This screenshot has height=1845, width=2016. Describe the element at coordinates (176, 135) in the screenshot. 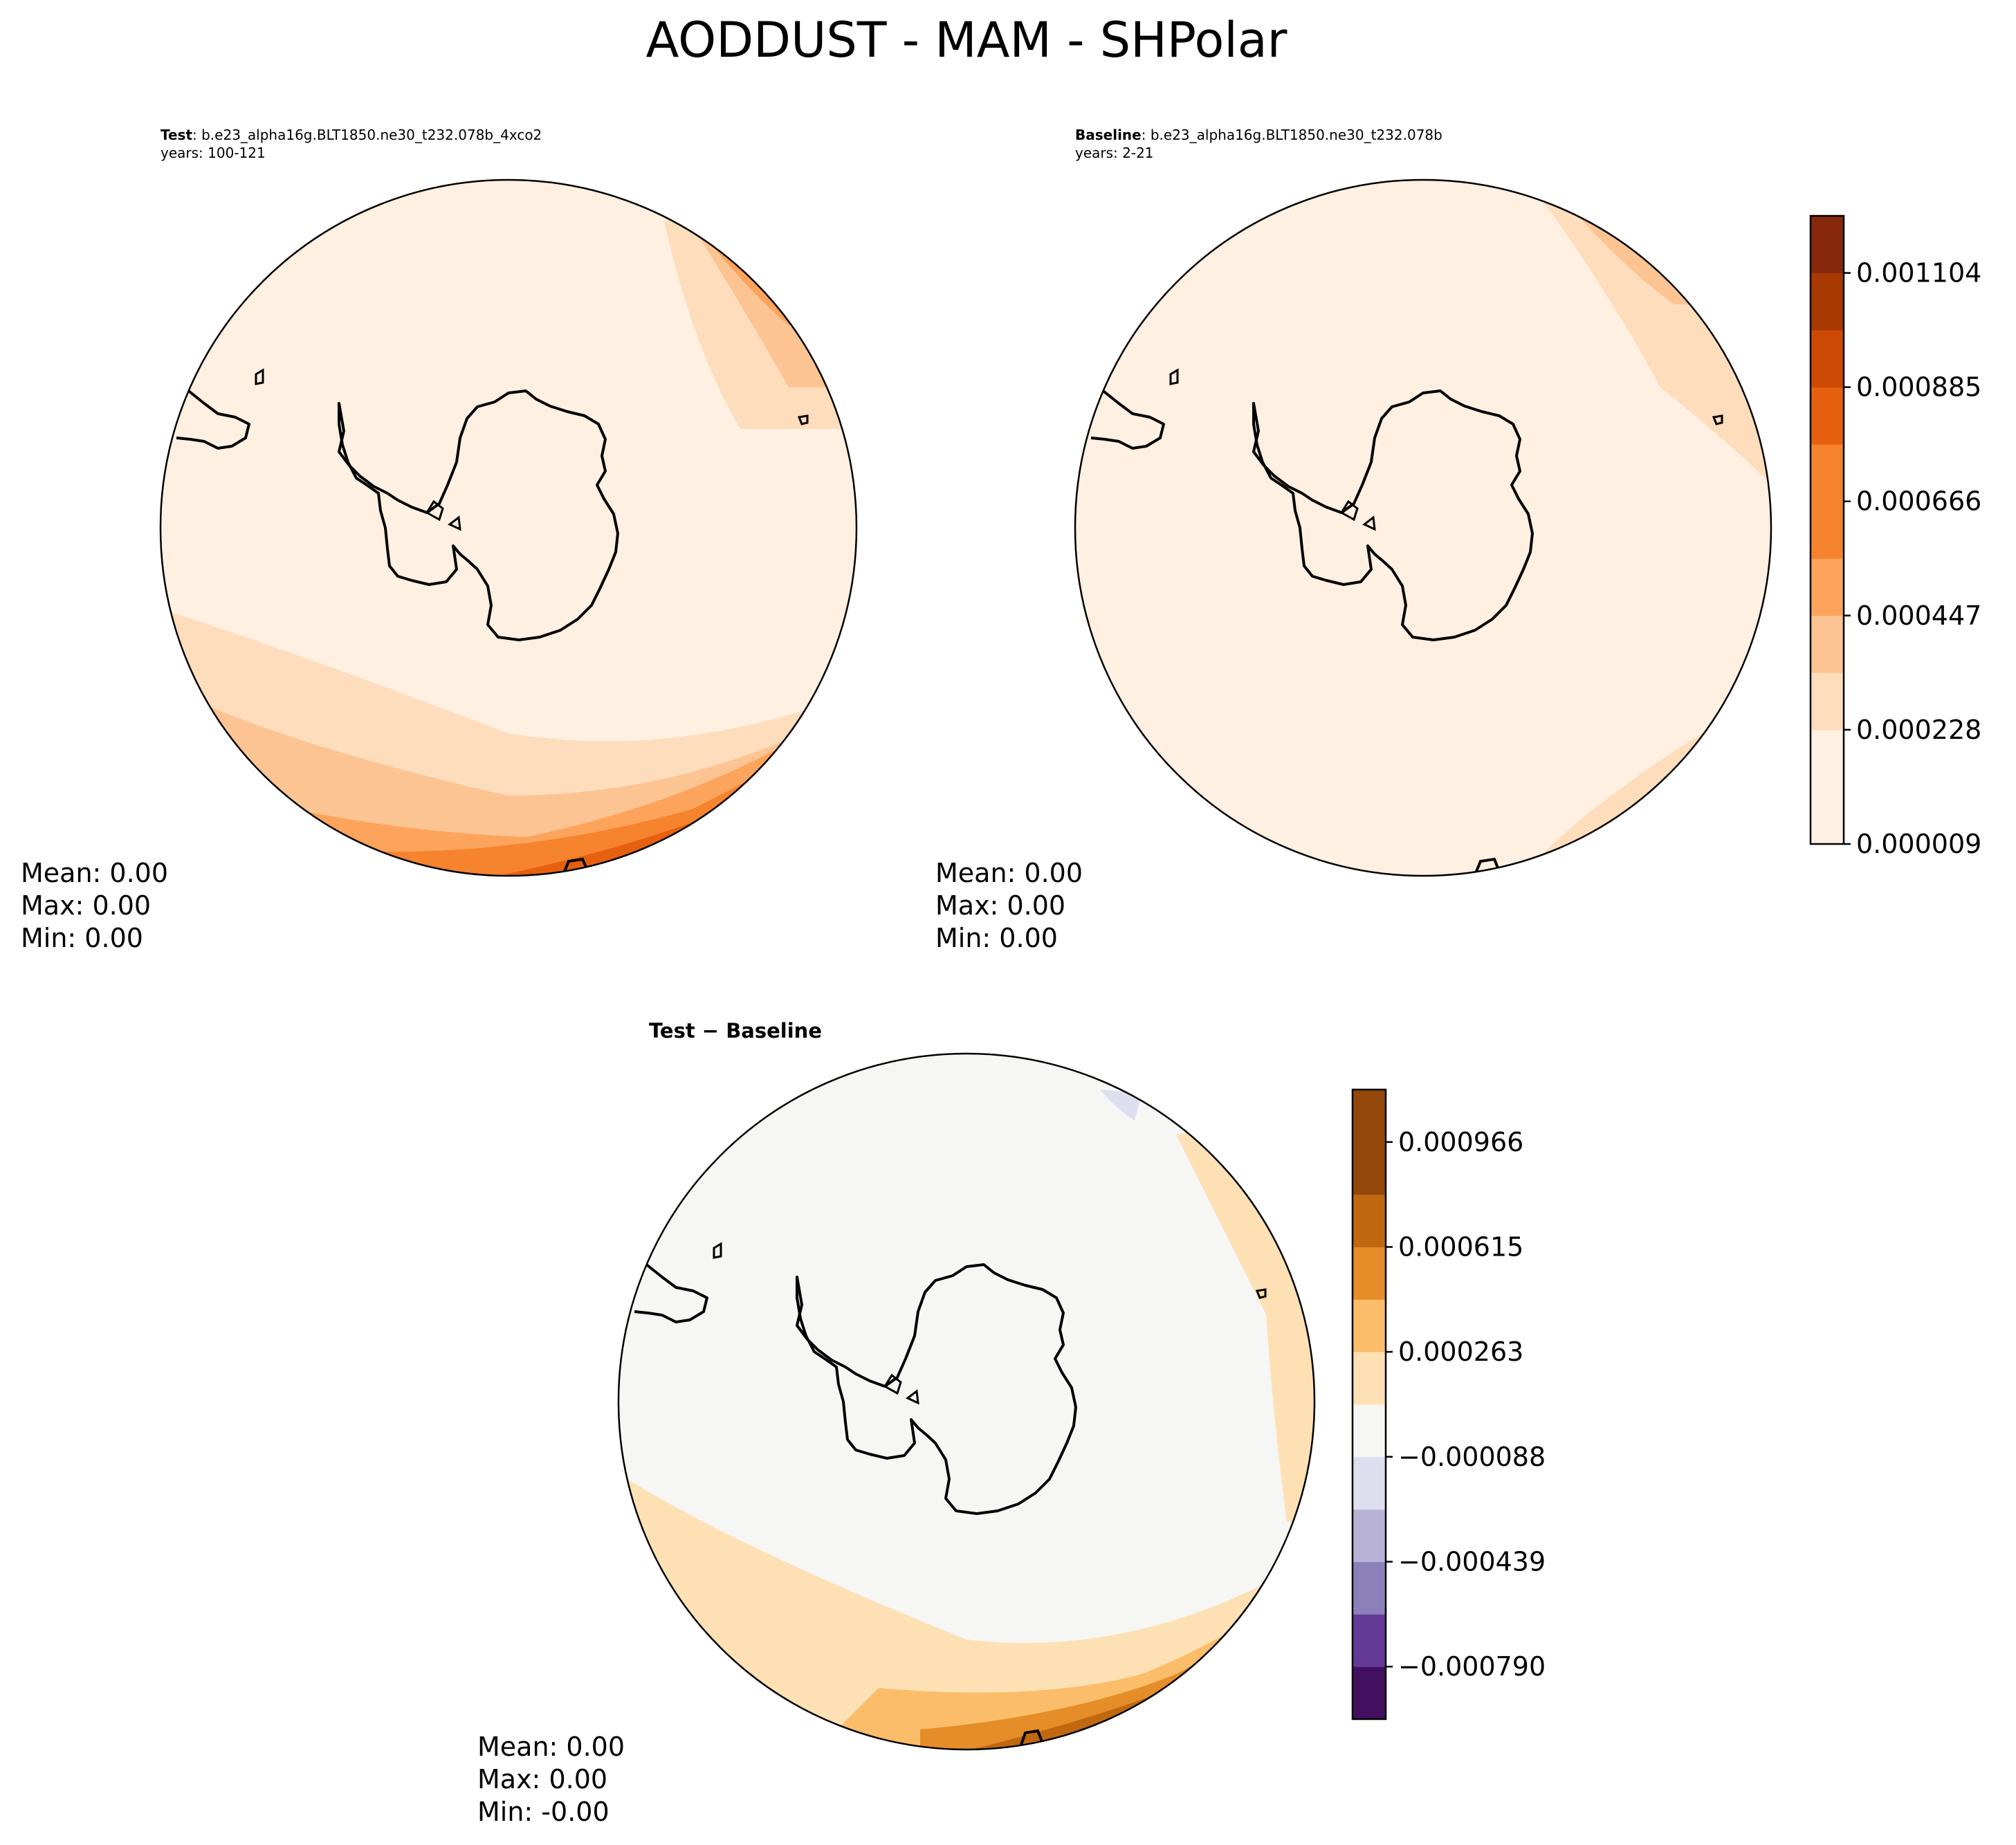

I see `panel-test-label-bold: Test` at that location.